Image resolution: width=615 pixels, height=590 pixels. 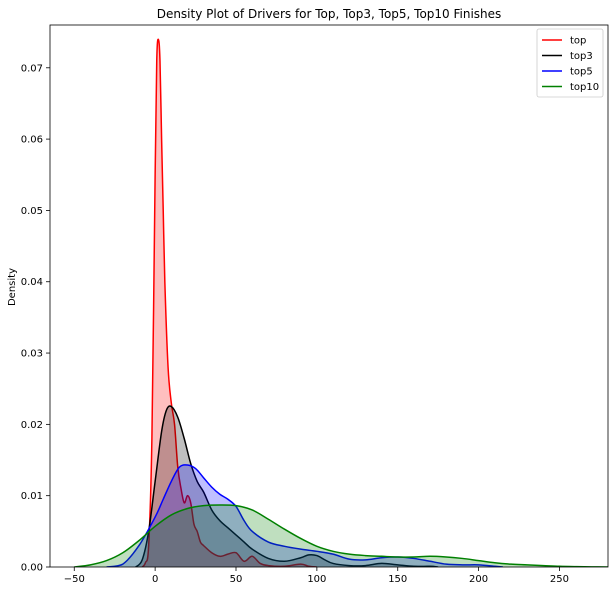 I want to click on density-area-top3, so click(x=287, y=486).